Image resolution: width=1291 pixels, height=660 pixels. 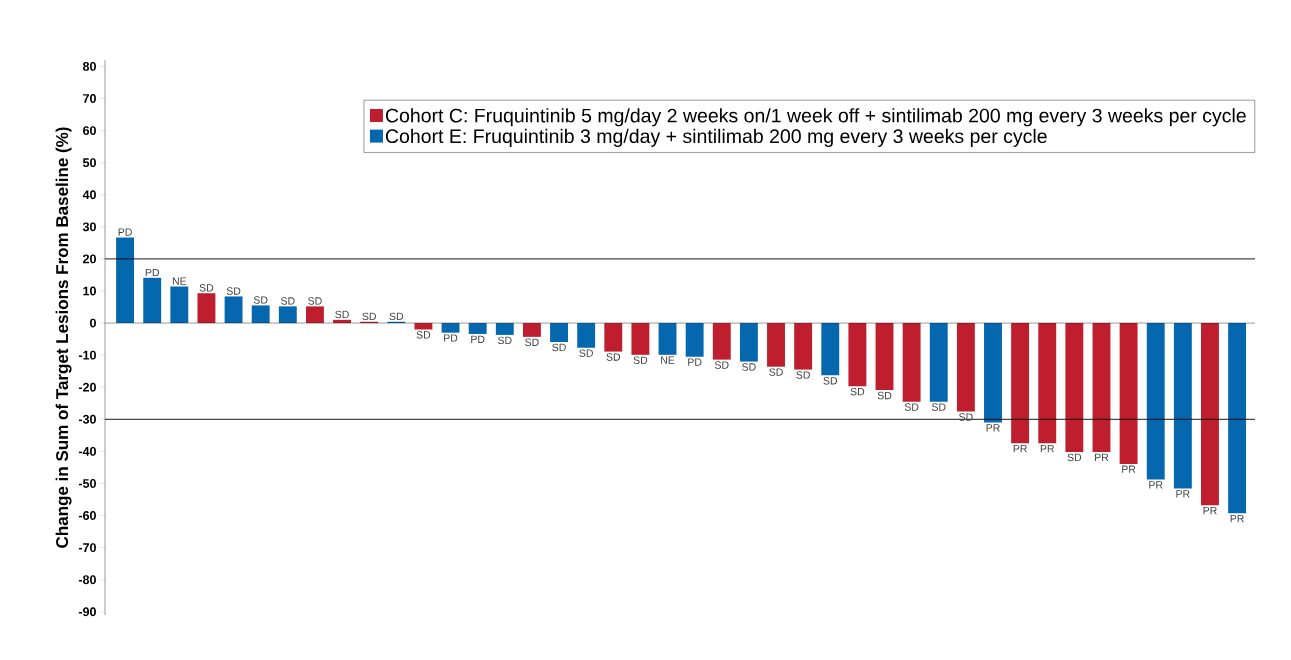 What do you see at coordinates (815, 117) in the screenshot?
I see `legend-label: Cohort C: Fruquintinib 5 mg/day 2 weeks on/1 week off + sintilimab 200 mg every 3 weeks per cycle` at bounding box center [815, 117].